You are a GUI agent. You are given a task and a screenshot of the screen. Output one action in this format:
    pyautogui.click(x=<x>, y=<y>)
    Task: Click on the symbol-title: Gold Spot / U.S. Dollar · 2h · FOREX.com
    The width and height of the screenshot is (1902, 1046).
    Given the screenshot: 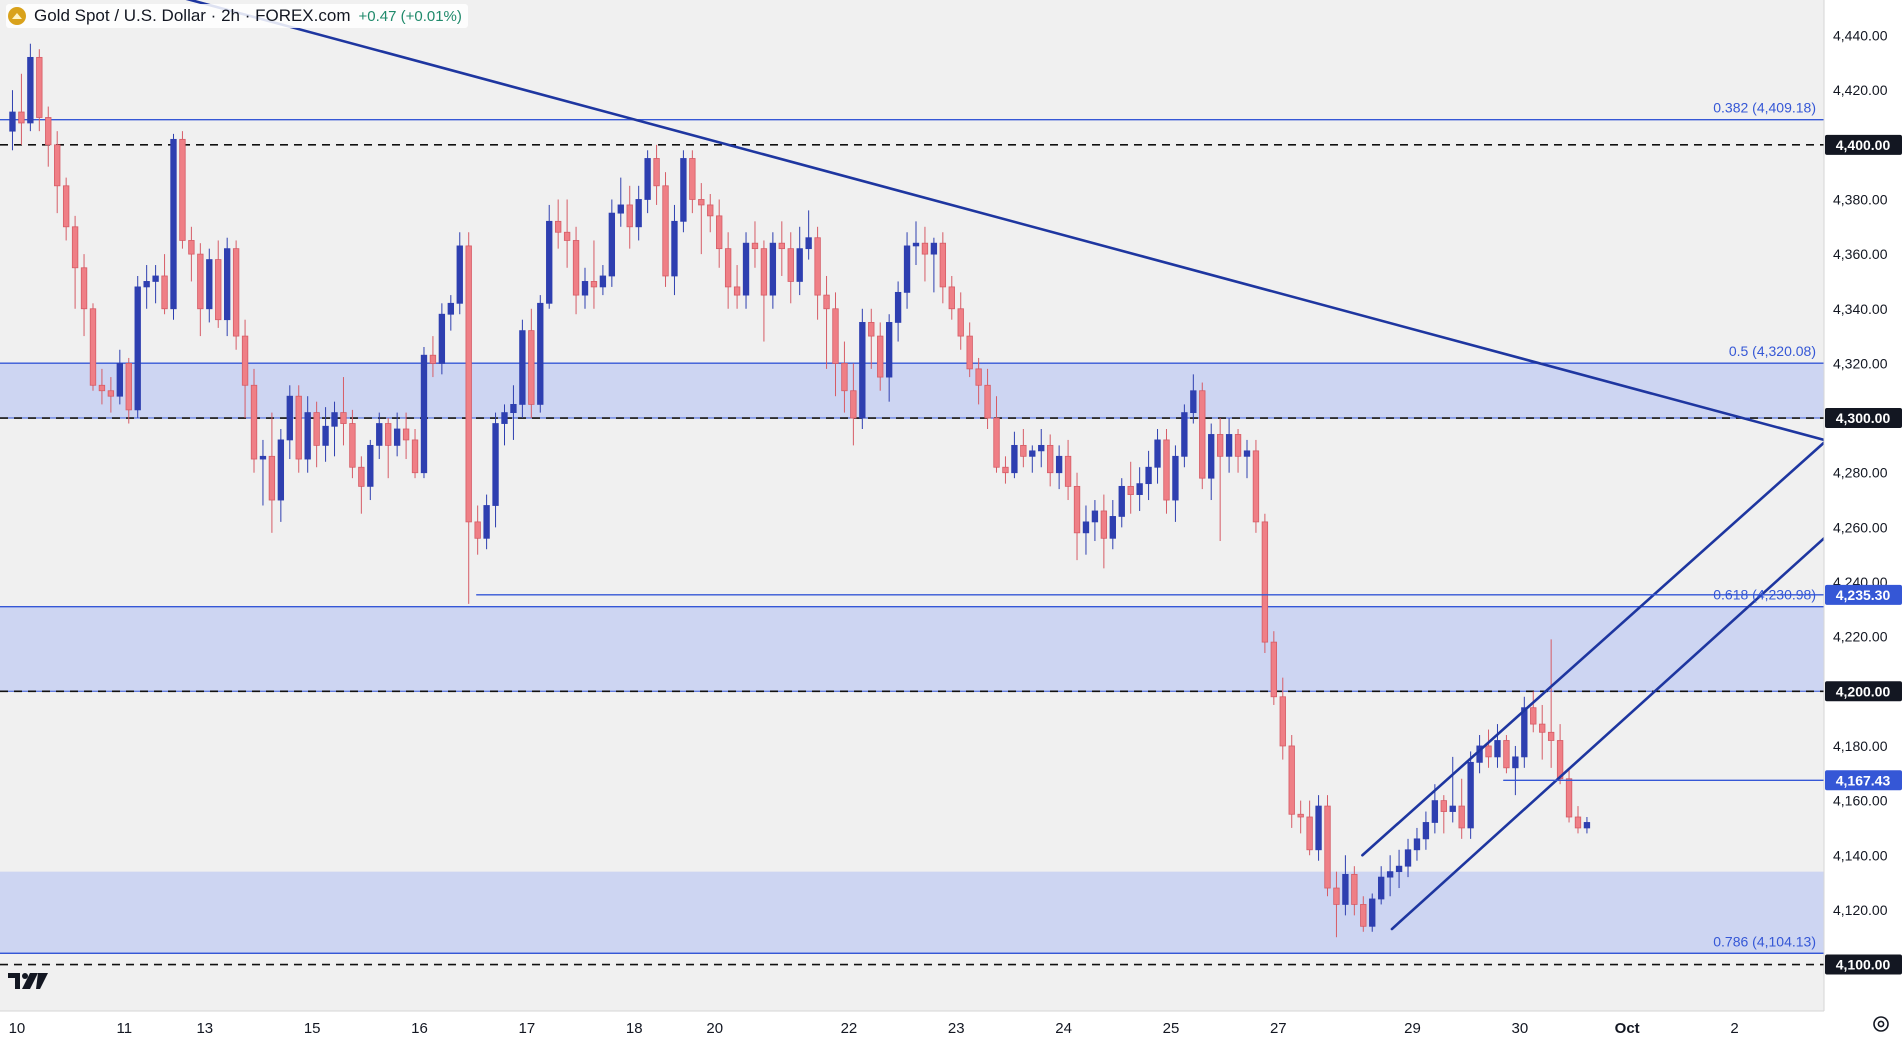 What is the action you would take?
    pyautogui.click(x=192, y=15)
    